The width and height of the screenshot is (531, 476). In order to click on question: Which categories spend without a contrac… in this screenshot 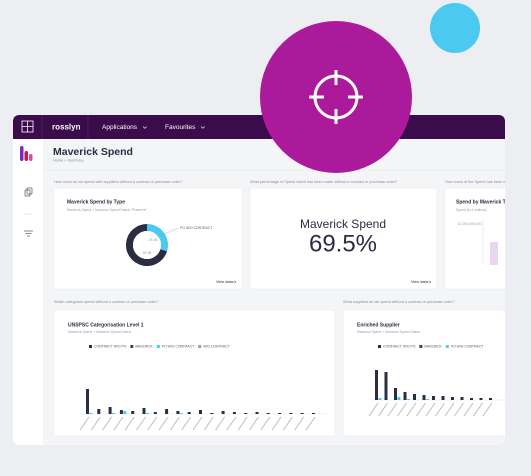, I will do `click(106, 302)`.